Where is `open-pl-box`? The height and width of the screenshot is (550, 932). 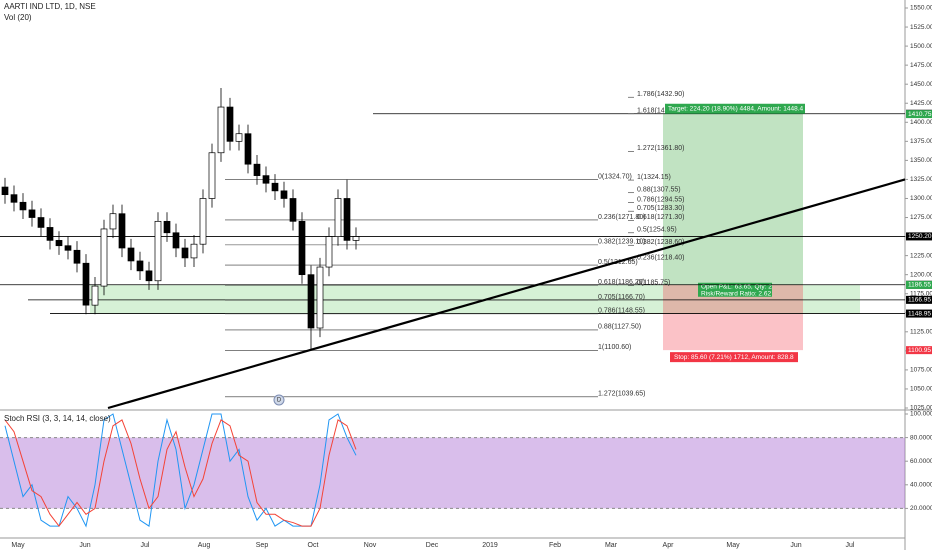
open-pl-box is located at coordinates (735, 289).